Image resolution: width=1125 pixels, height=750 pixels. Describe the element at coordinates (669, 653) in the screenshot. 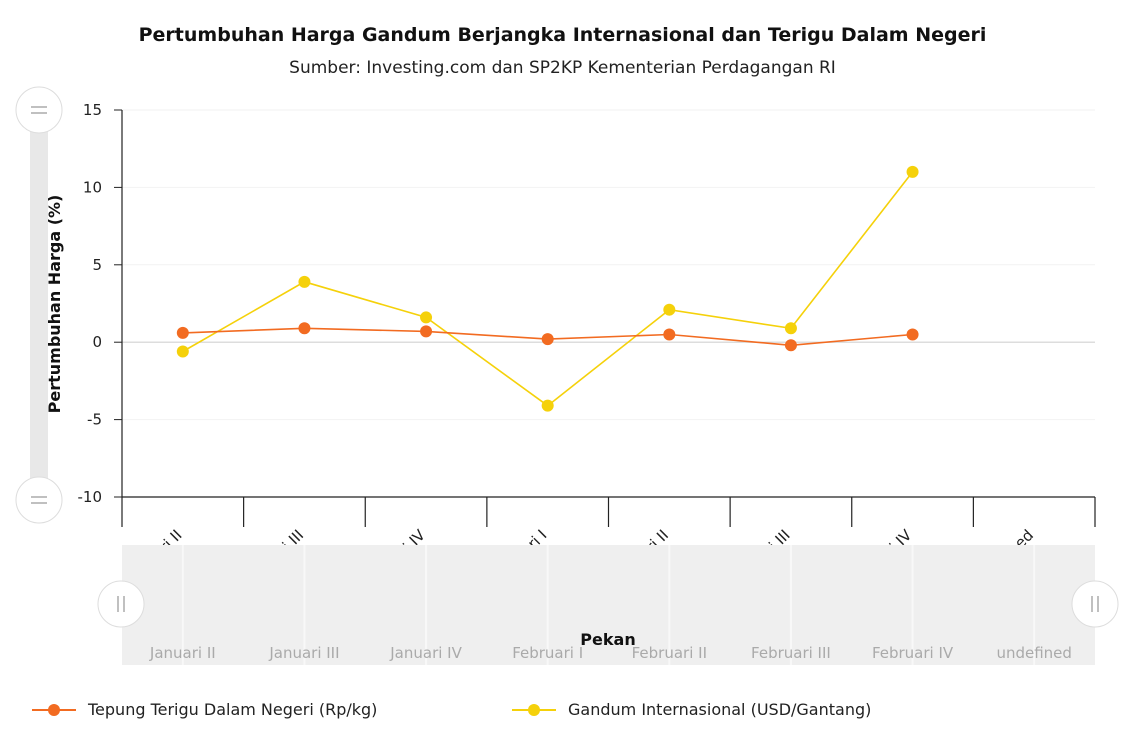

I see `navigator-label: Februari II` at that location.